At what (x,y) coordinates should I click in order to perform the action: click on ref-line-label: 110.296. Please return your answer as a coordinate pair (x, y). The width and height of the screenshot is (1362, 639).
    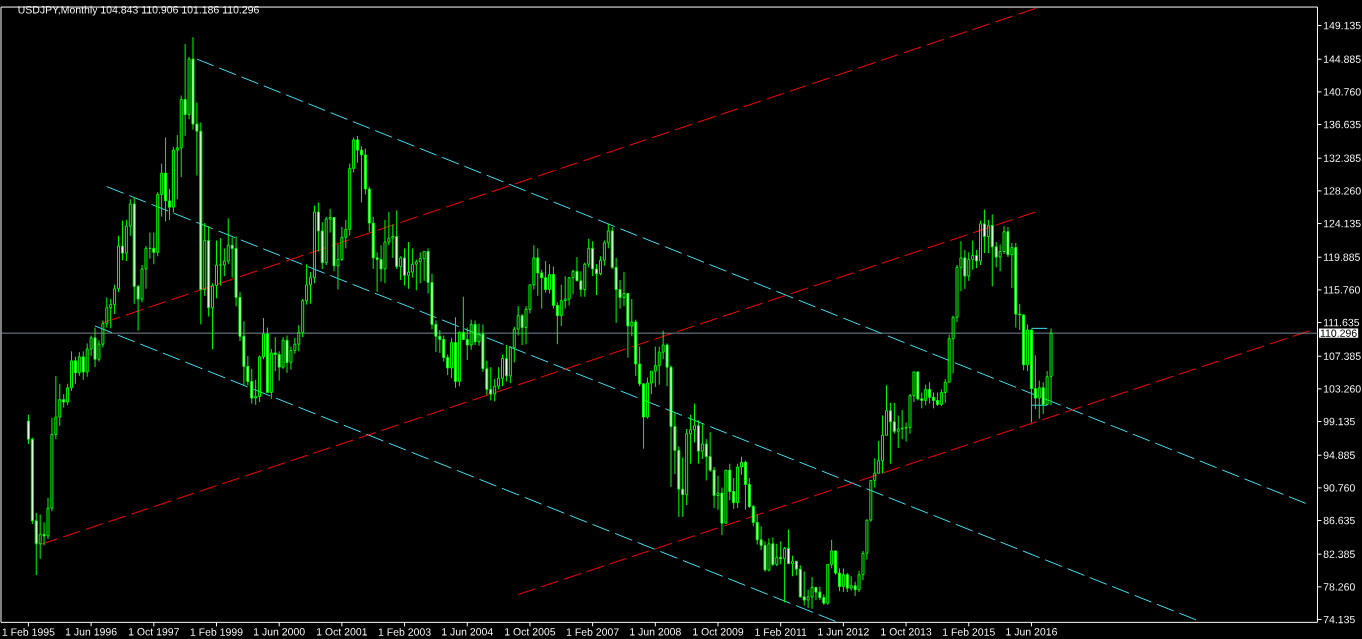
    Looking at the image, I should click on (1338, 333).